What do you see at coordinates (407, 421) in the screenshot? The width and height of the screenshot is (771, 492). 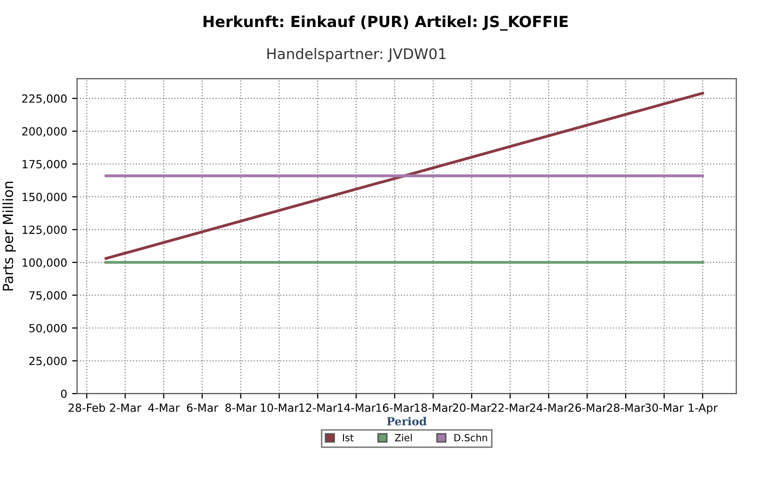 I see `x-axis-title: Period` at bounding box center [407, 421].